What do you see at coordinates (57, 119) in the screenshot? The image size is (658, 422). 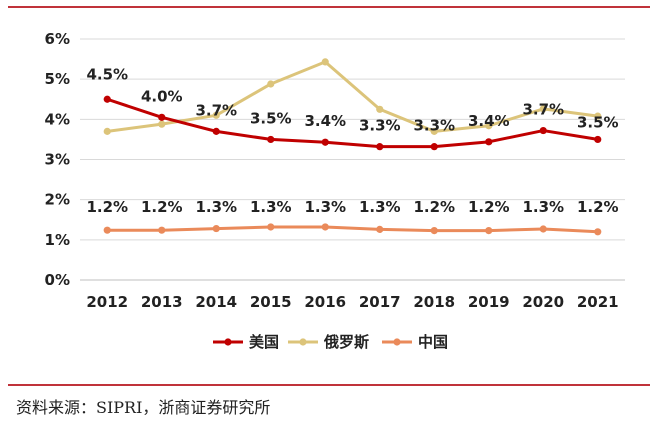 I see `y-tick-label: 4%` at bounding box center [57, 119].